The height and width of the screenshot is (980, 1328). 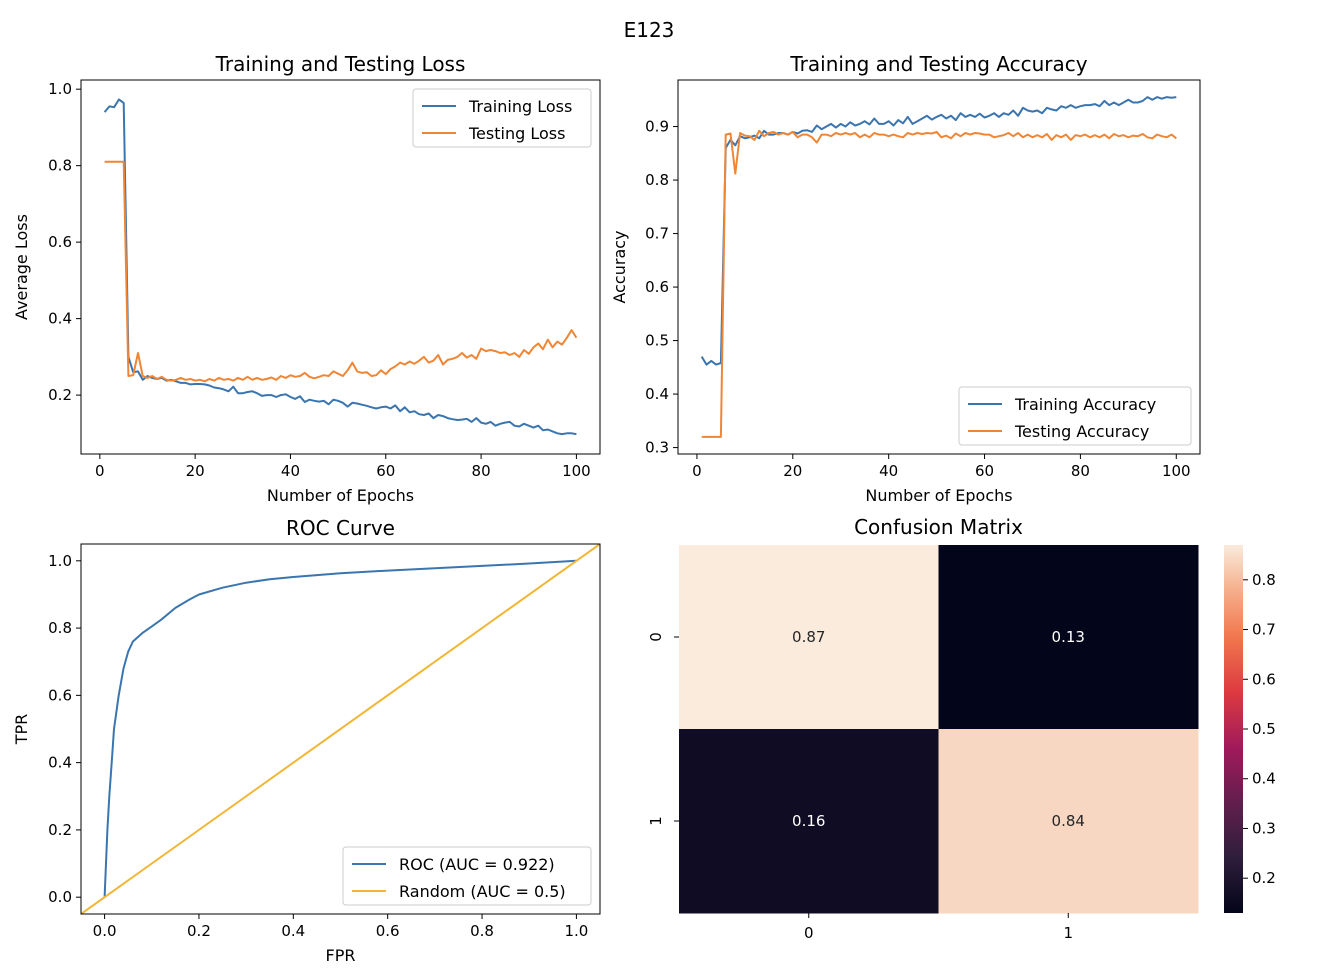 What do you see at coordinates (60, 897) in the screenshot?
I see `roc-y-tick-label: 0.0` at bounding box center [60, 897].